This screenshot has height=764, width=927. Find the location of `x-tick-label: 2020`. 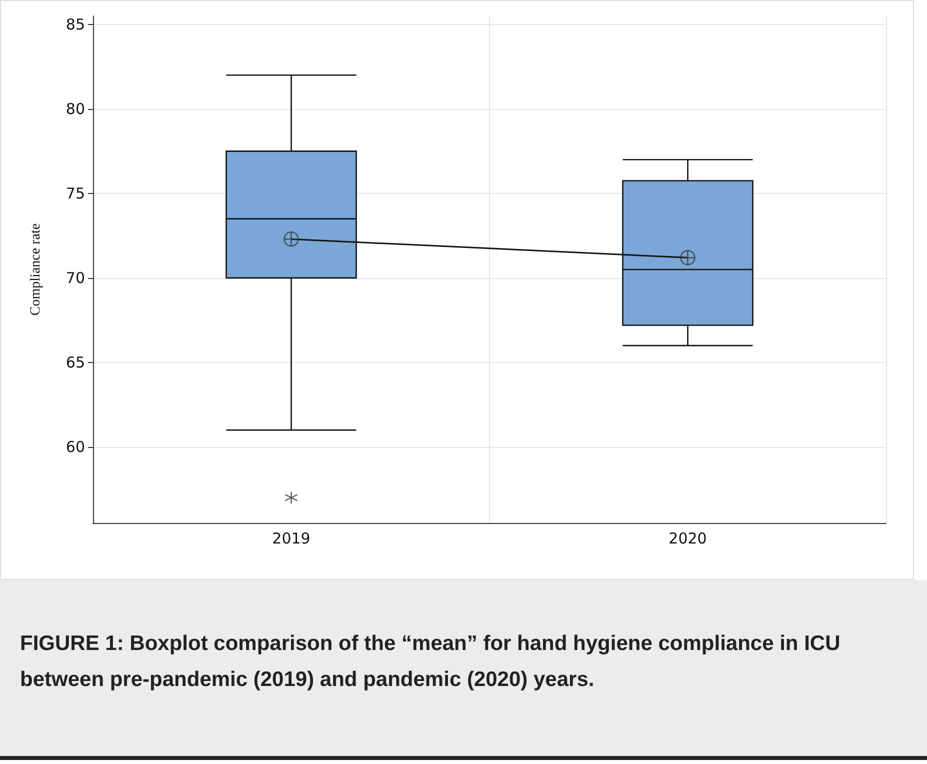

x-tick-label: 2020 is located at coordinates (687, 539).